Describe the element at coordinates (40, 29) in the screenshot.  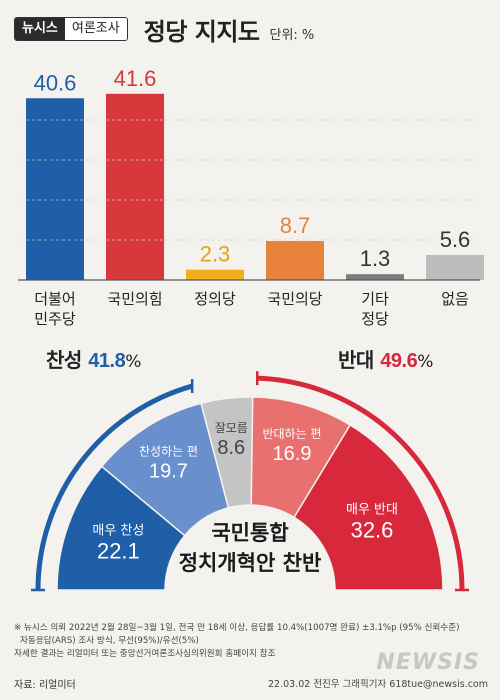
I see `brand-primary: 뉴시스` at that location.